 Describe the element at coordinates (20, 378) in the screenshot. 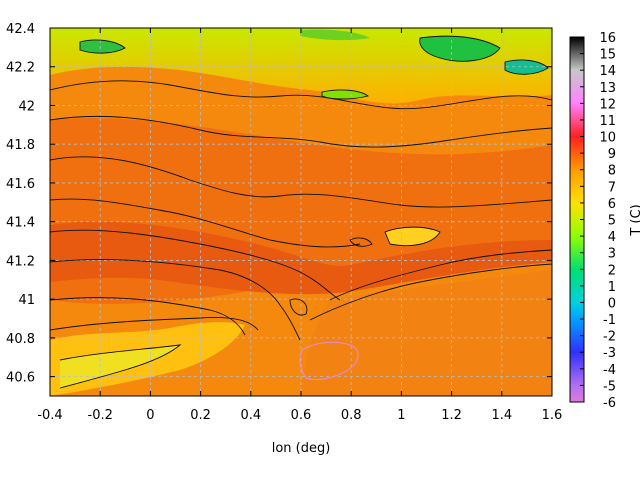

I see `y-tick-label: 40.6` at that location.